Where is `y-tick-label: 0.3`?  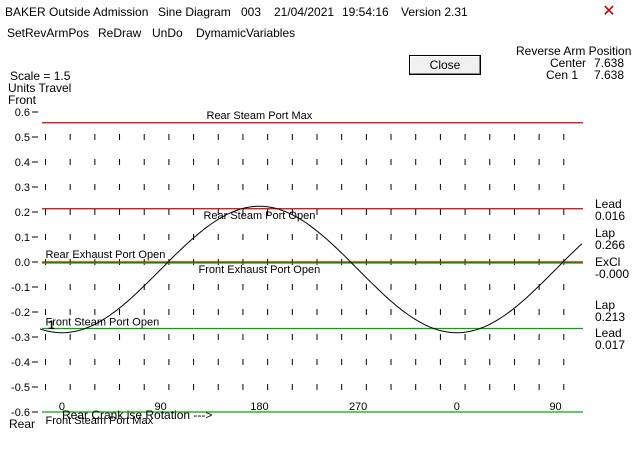 y-tick-label: 0.3 is located at coordinates (22, 188).